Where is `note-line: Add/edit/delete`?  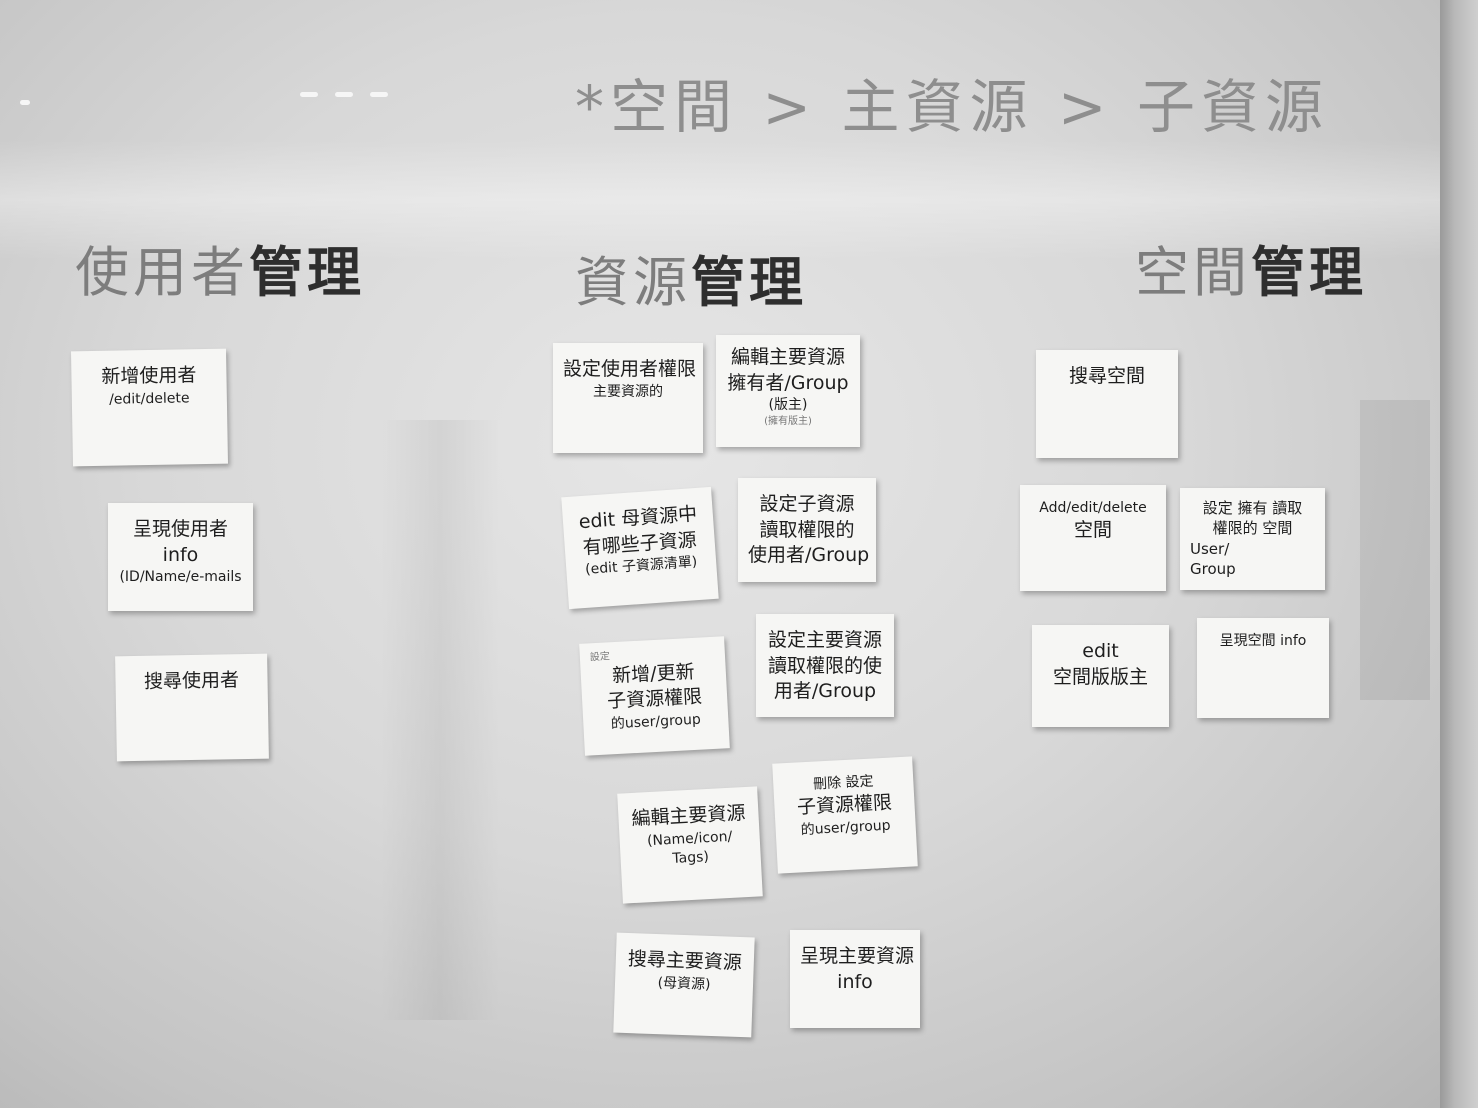
note-line: Add/edit/delete is located at coordinates (1093, 508).